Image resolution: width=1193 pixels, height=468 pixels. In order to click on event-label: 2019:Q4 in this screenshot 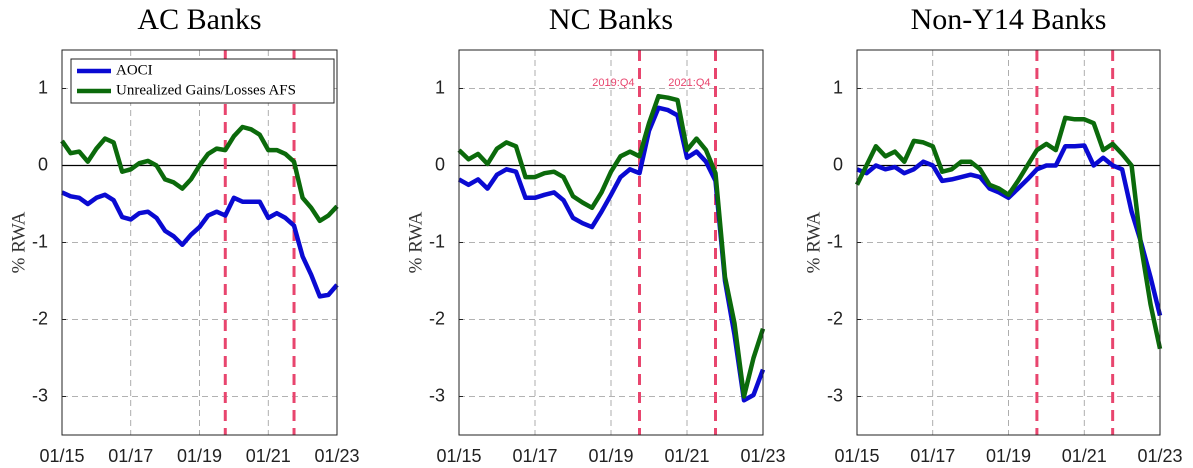, I will do `click(613, 83)`.